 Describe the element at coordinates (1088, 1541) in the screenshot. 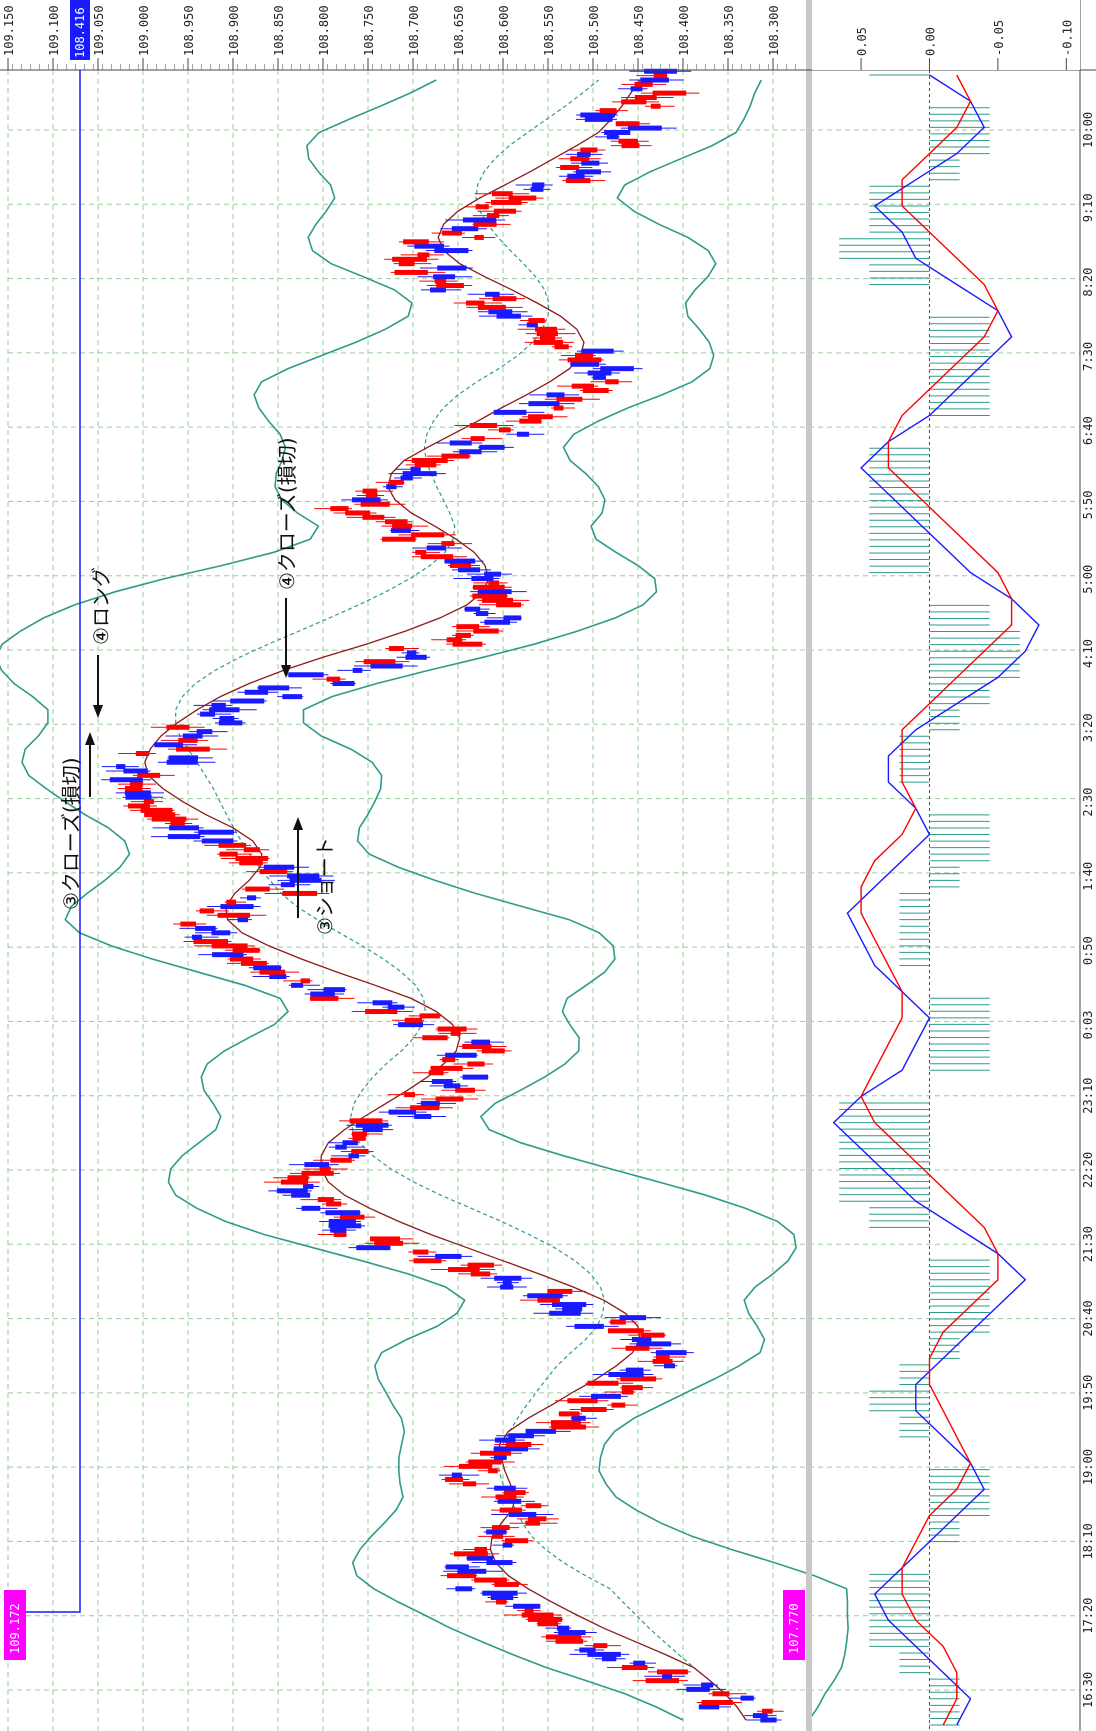

I see `time-tick-label: 18:10` at that location.